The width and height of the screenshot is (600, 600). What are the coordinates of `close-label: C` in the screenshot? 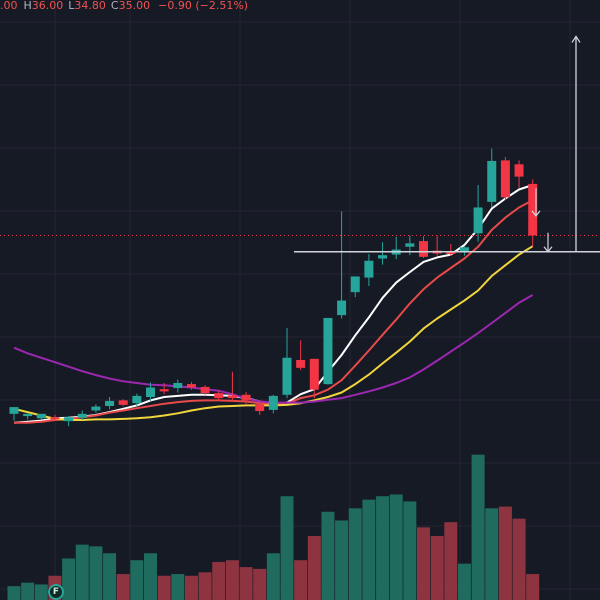 It's located at (114, 6).